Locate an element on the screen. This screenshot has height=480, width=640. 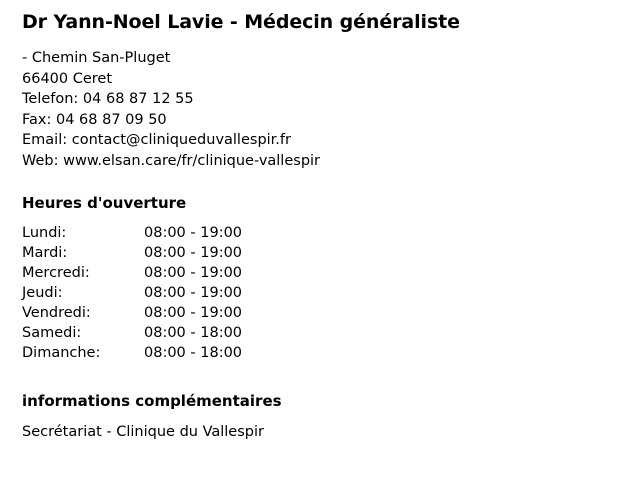
address-city: 66400 Ceret is located at coordinates (67, 78).